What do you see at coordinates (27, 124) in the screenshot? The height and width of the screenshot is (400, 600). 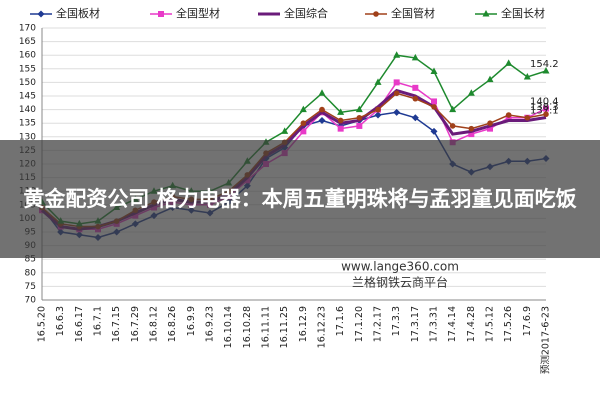 I see `y-tick-label: 135` at bounding box center [27, 124].